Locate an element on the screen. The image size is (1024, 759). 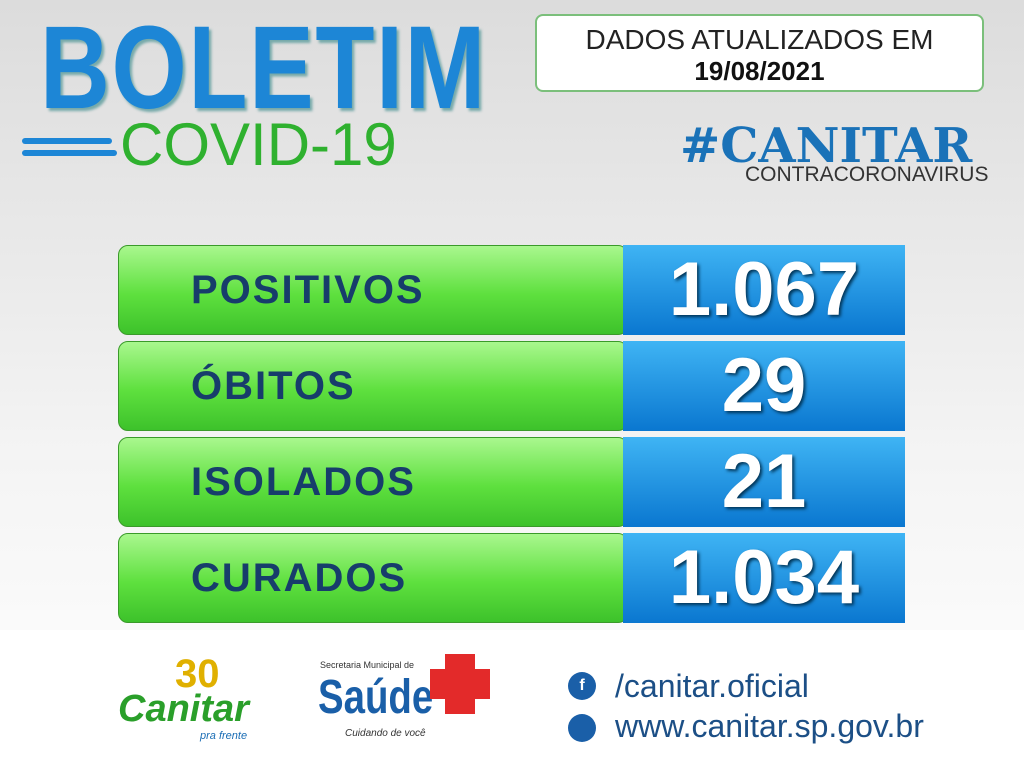
update-box: DADOS ATUALIZADOS EM 19/08/2021 is located at coordinates (759, 53).